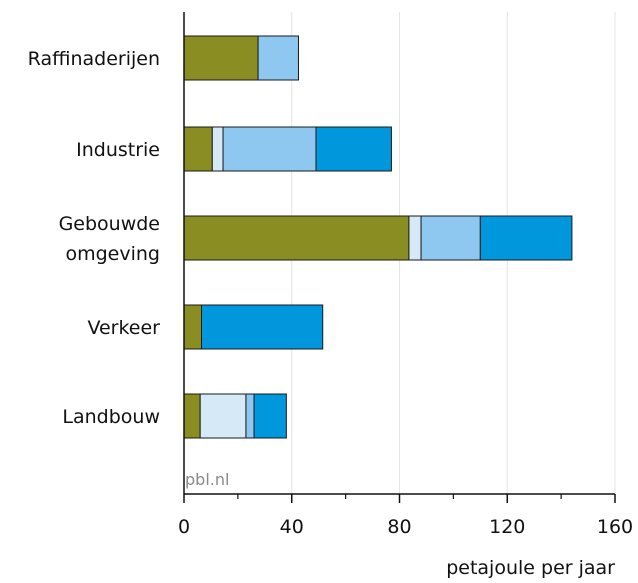 The image size is (638, 583). Describe the element at coordinates (207, 479) in the screenshot. I see `source-label: pbl.nl` at that location.